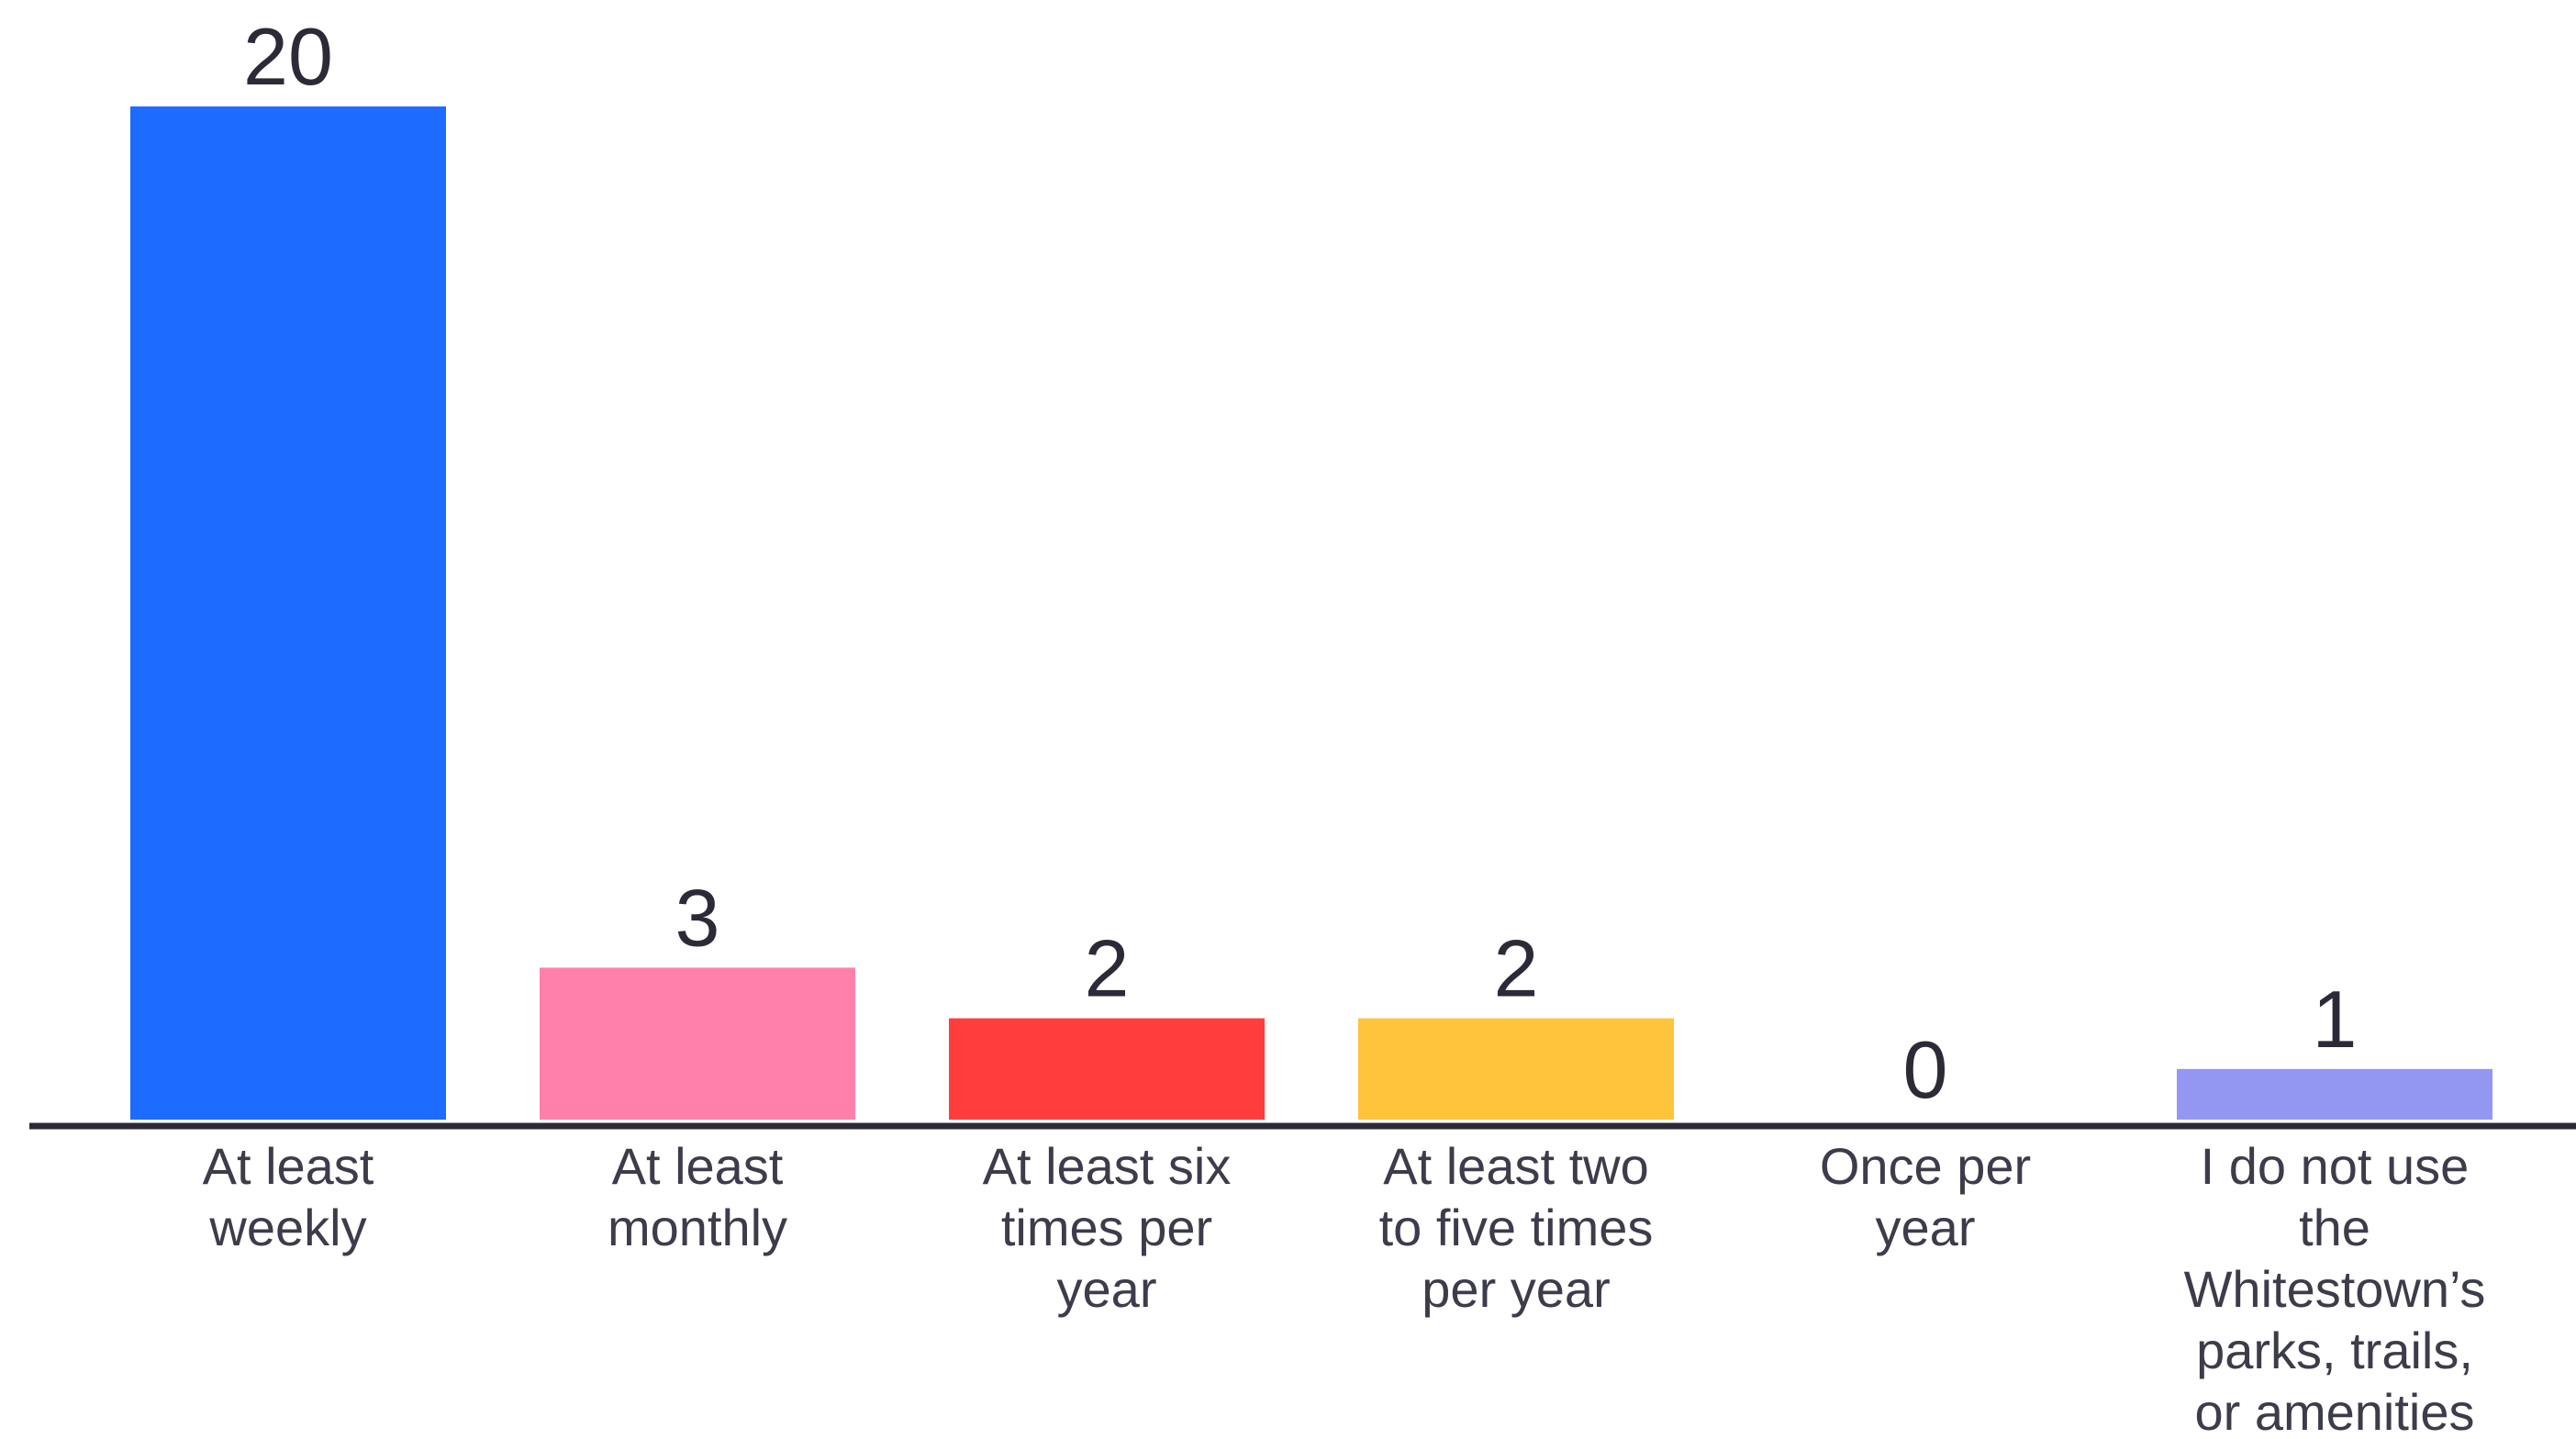 Image resolution: width=2576 pixels, height=1439 pixels. What do you see at coordinates (2335, 1019) in the screenshot?
I see `value-label-5: 1` at bounding box center [2335, 1019].